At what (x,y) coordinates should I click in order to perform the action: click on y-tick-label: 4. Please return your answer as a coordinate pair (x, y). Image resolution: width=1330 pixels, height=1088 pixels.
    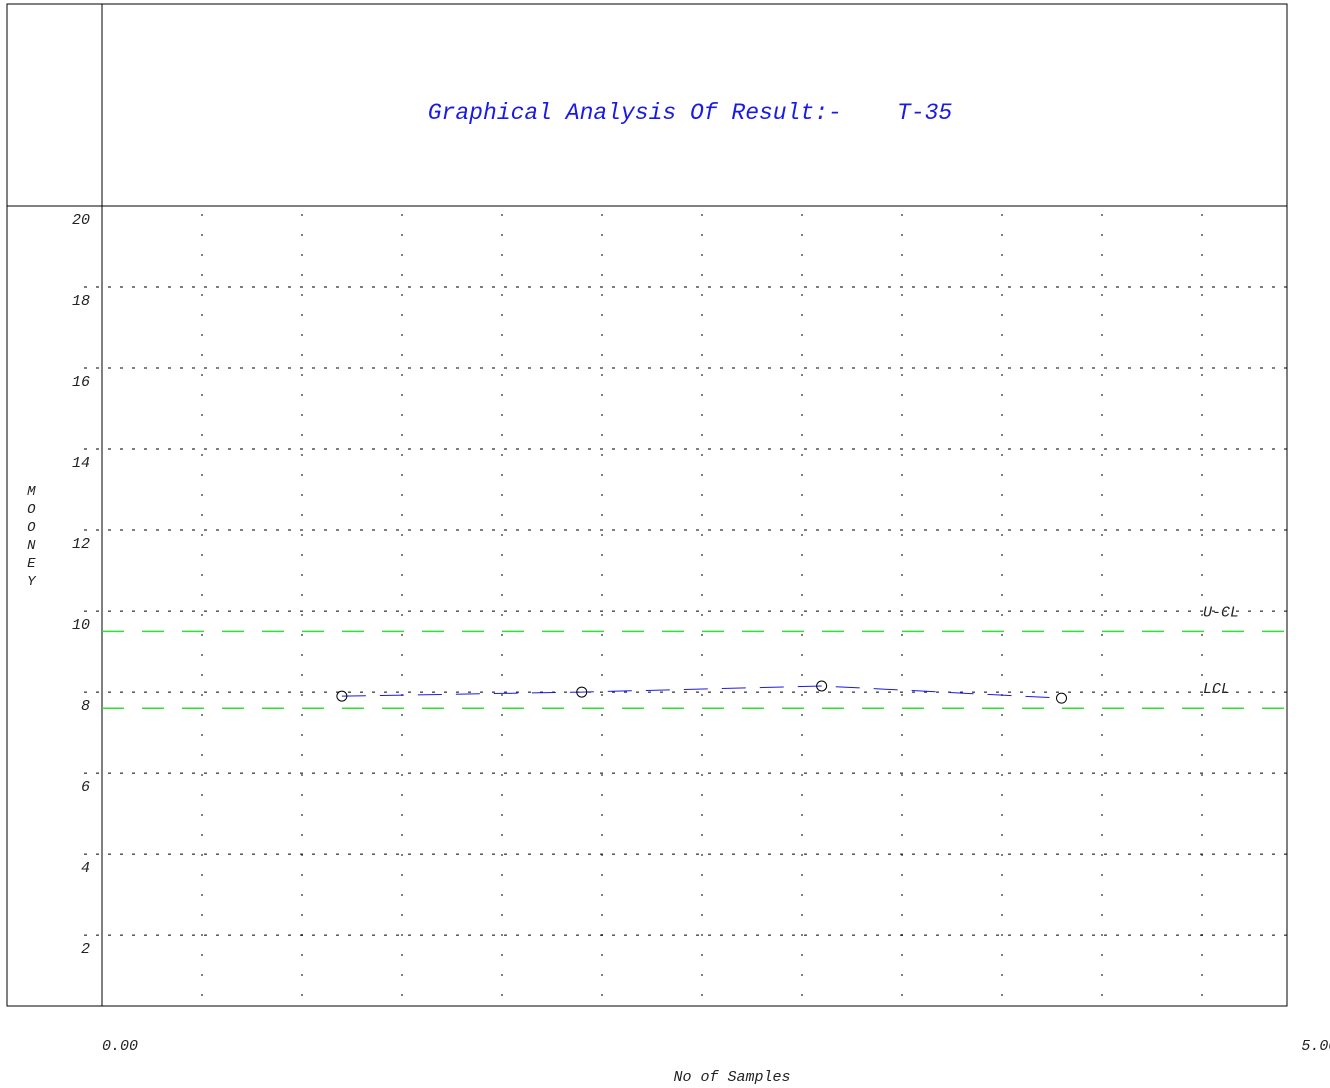
    Looking at the image, I should click on (85, 868).